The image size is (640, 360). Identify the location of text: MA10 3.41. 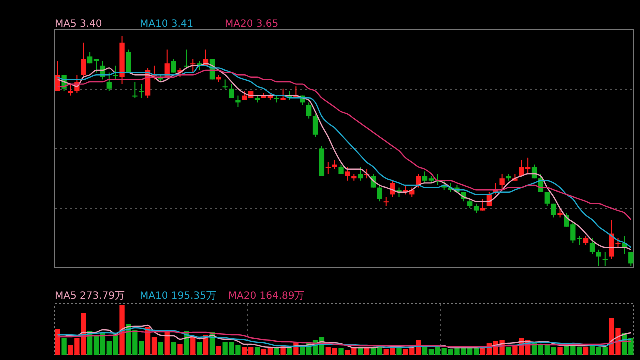
(167, 24).